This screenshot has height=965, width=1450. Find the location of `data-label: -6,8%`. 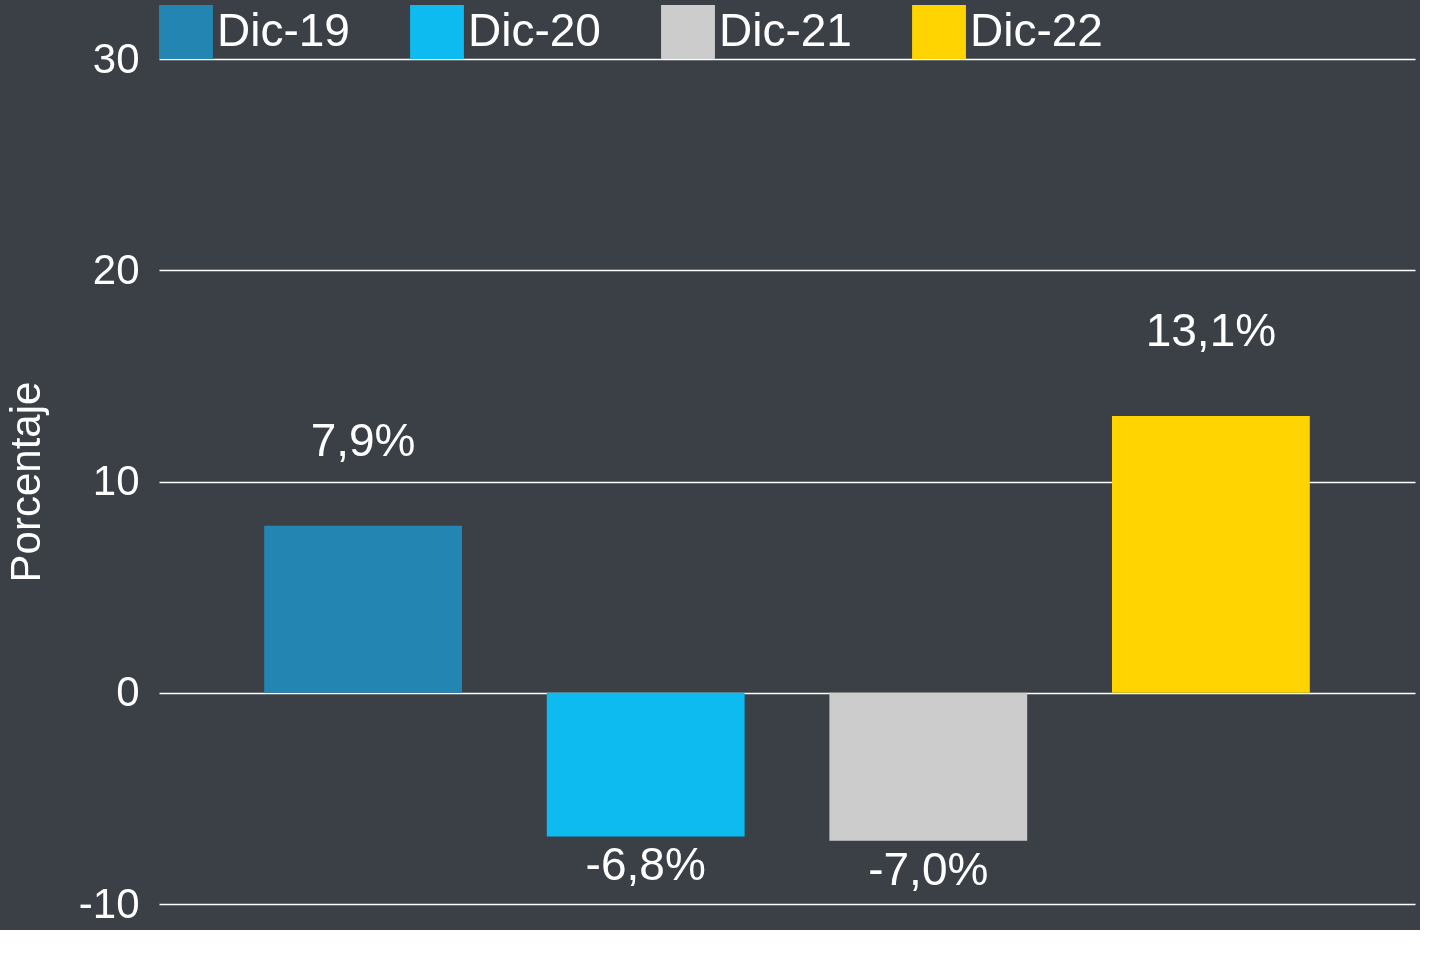

data-label: -6,8% is located at coordinates (645, 864).